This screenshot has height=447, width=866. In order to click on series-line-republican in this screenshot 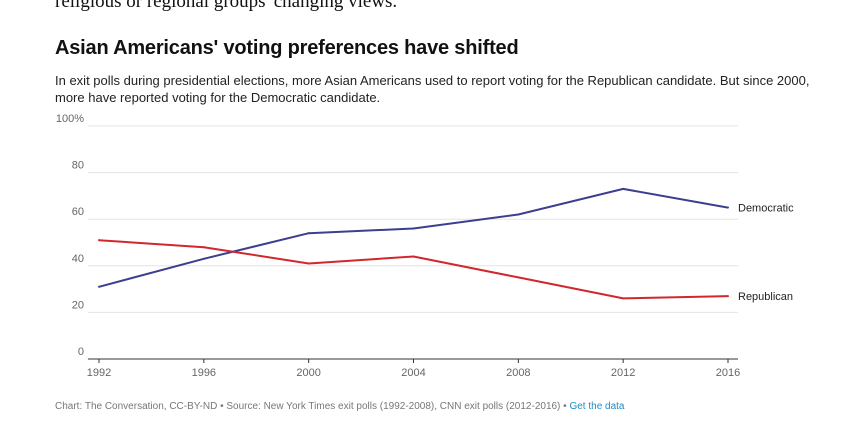, I will do `click(413, 269)`.